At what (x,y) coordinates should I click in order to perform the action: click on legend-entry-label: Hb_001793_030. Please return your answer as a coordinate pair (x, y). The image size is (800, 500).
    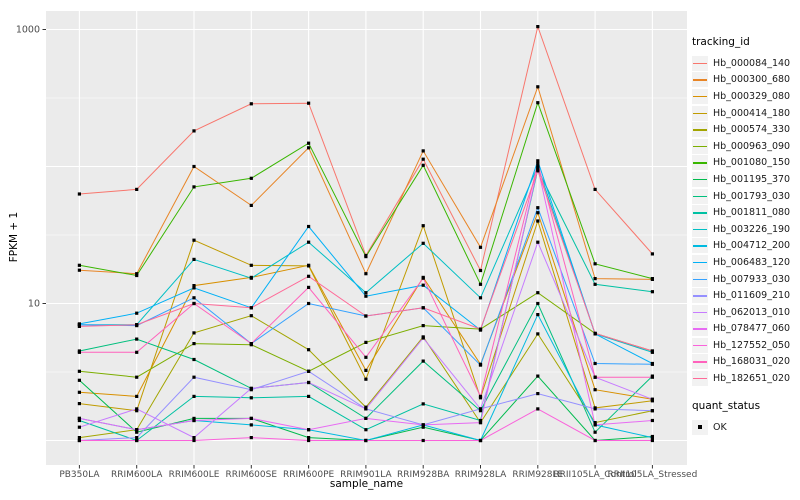
    Looking at the image, I should click on (752, 196).